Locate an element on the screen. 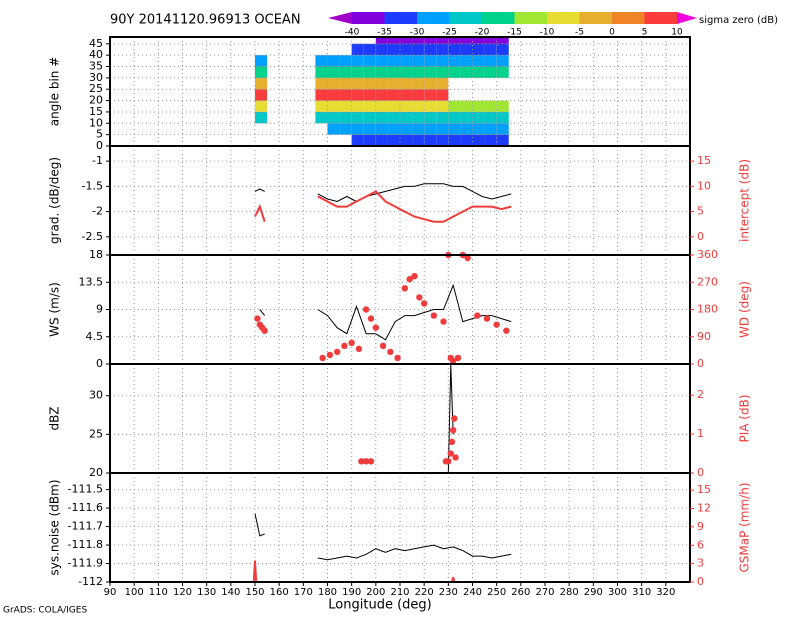  x-tick-label: 130 is located at coordinates (206, 592).